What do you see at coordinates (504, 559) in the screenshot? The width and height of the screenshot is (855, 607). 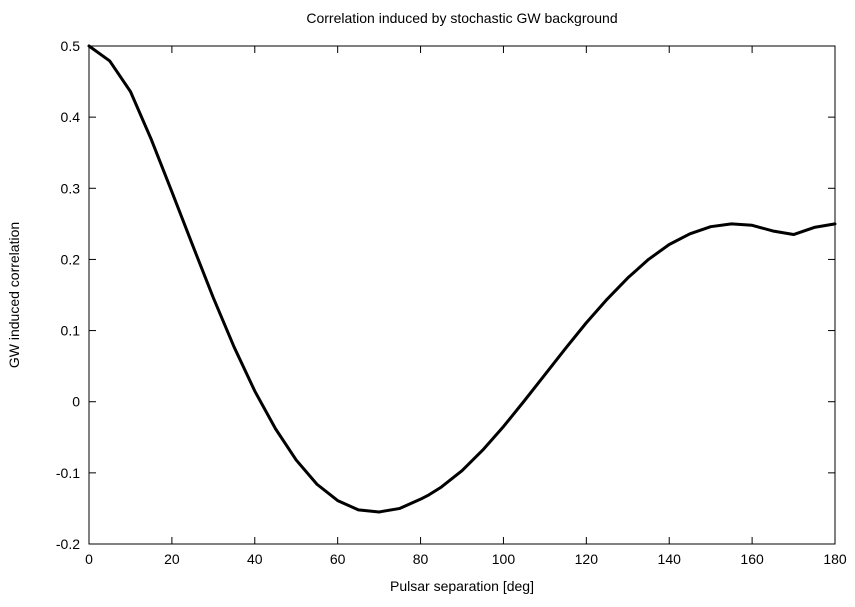 I see `x-tick-label: 100` at bounding box center [504, 559].